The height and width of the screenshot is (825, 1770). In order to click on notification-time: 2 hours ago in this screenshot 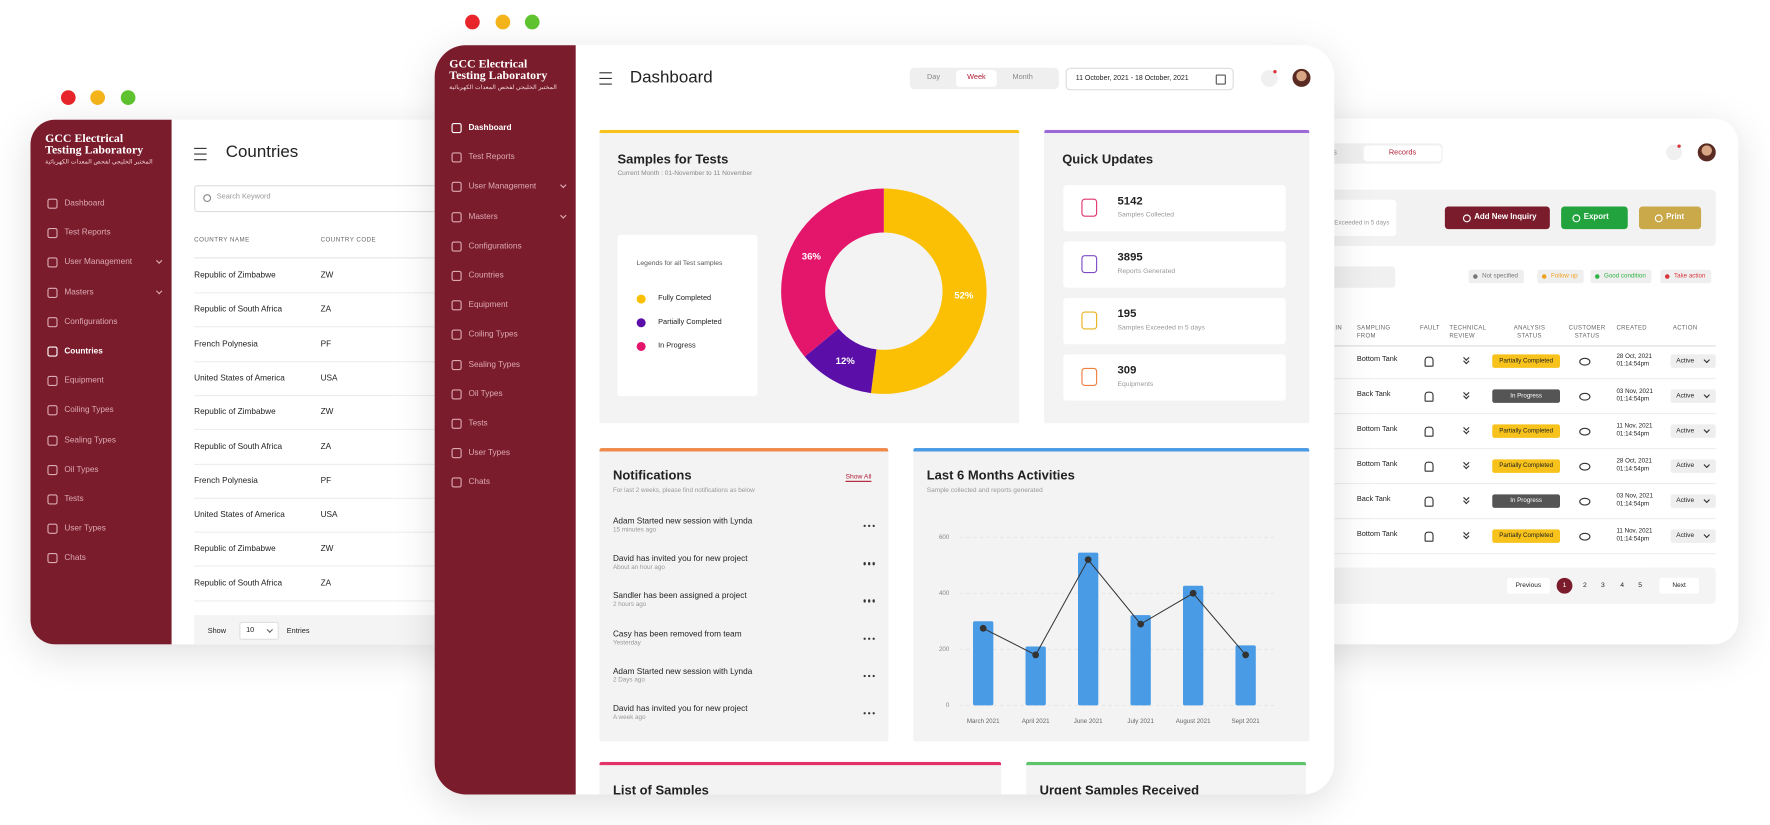, I will do `click(629, 605)`.